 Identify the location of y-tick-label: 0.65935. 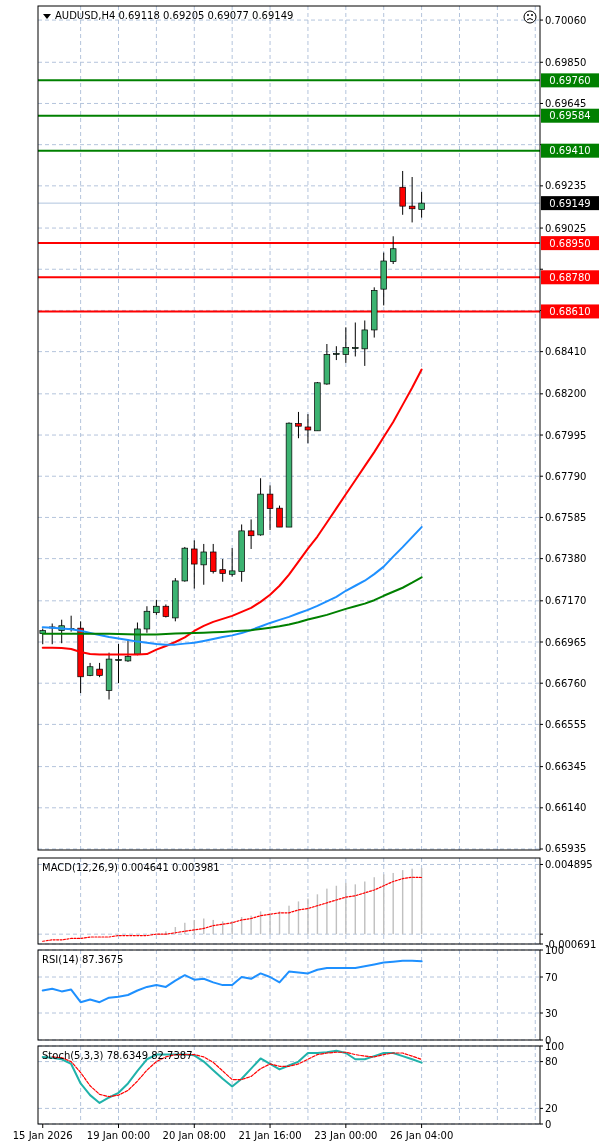
(566, 849).